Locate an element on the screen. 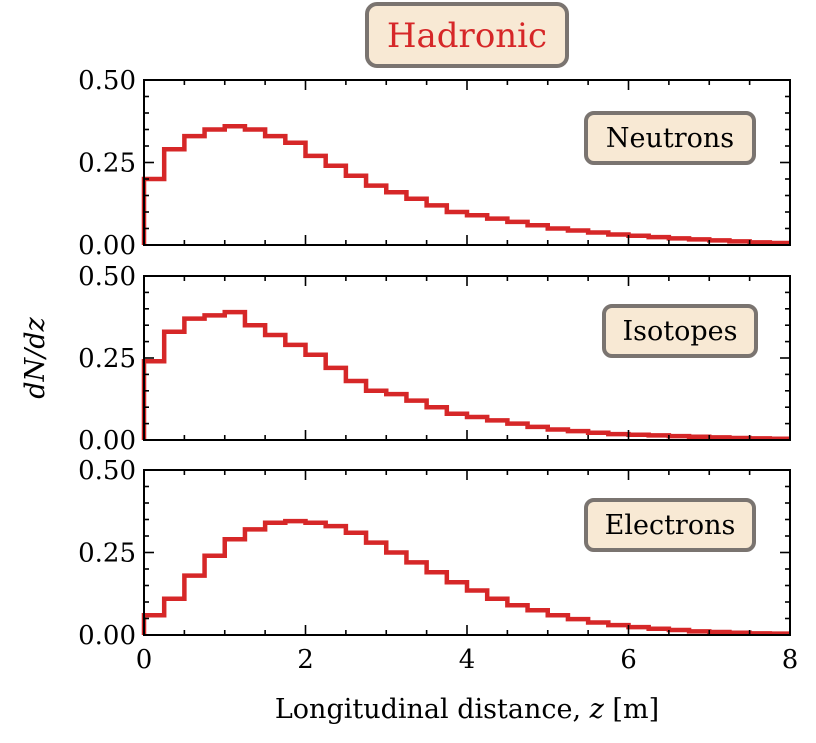 This screenshot has width=816, height=743. chart-title: Hadronic is located at coordinates (467, 35).